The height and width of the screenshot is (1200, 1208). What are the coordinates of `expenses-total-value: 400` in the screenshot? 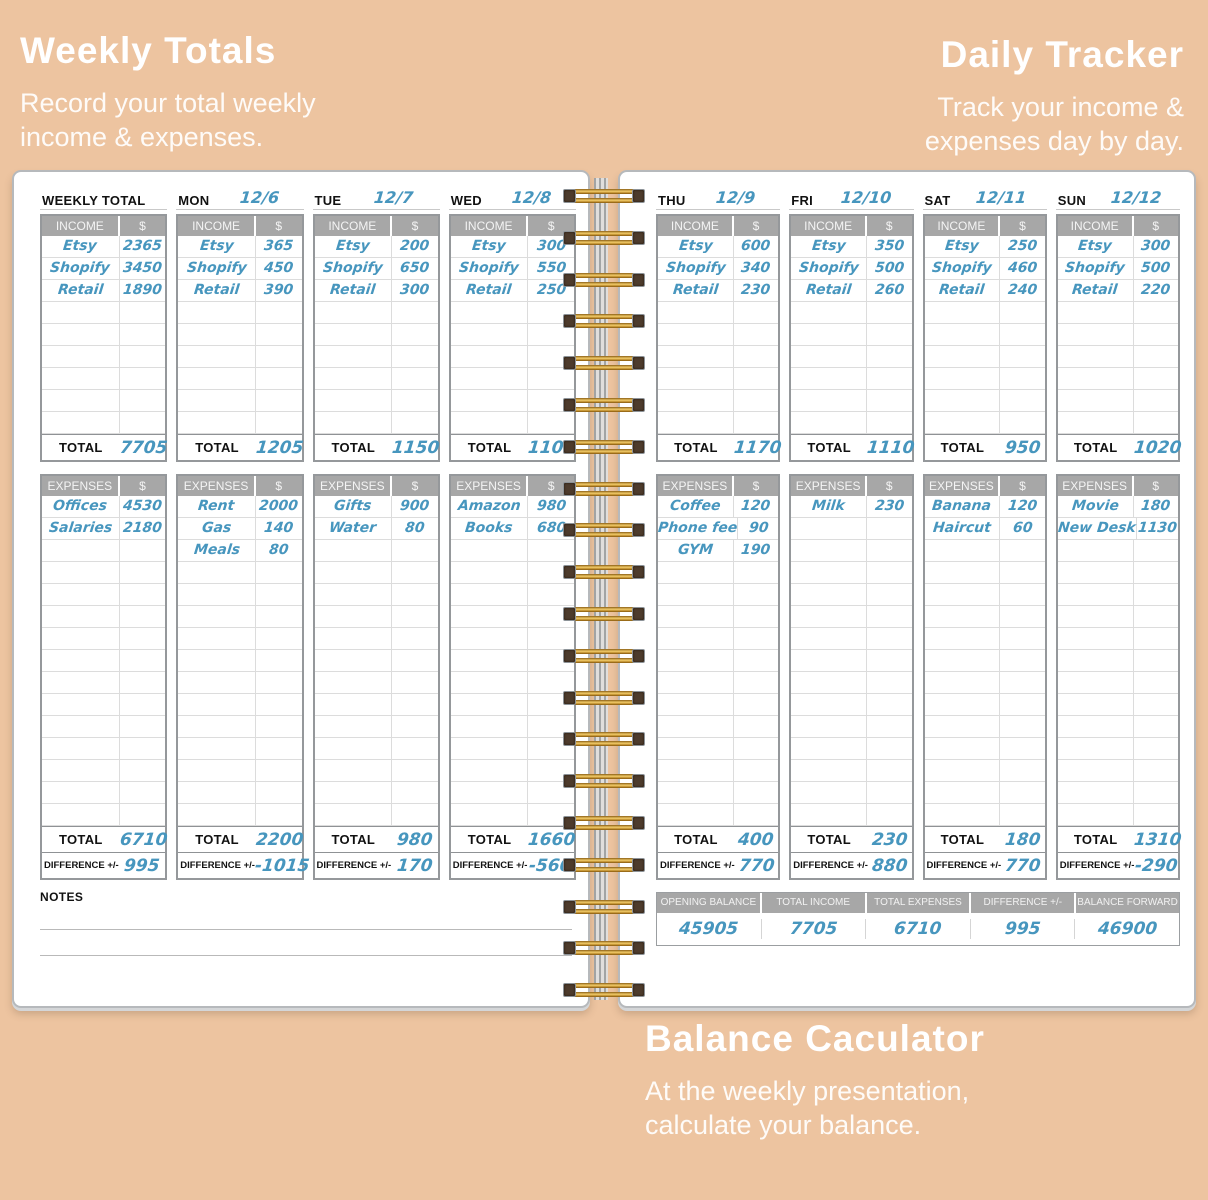 It's located at (756, 840).